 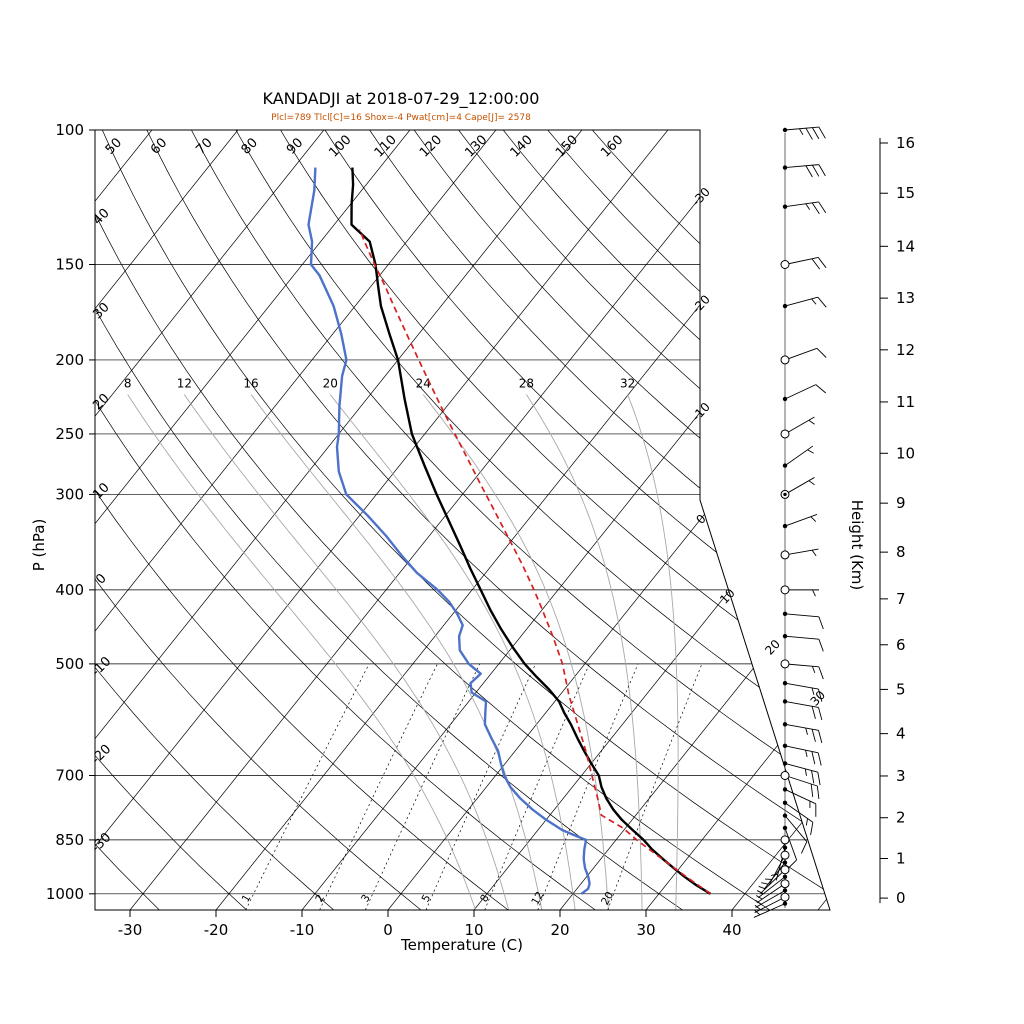 What do you see at coordinates (905, 453) in the screenshot?
I see `height-tick-label: 10` at bounding box center [905, 453].